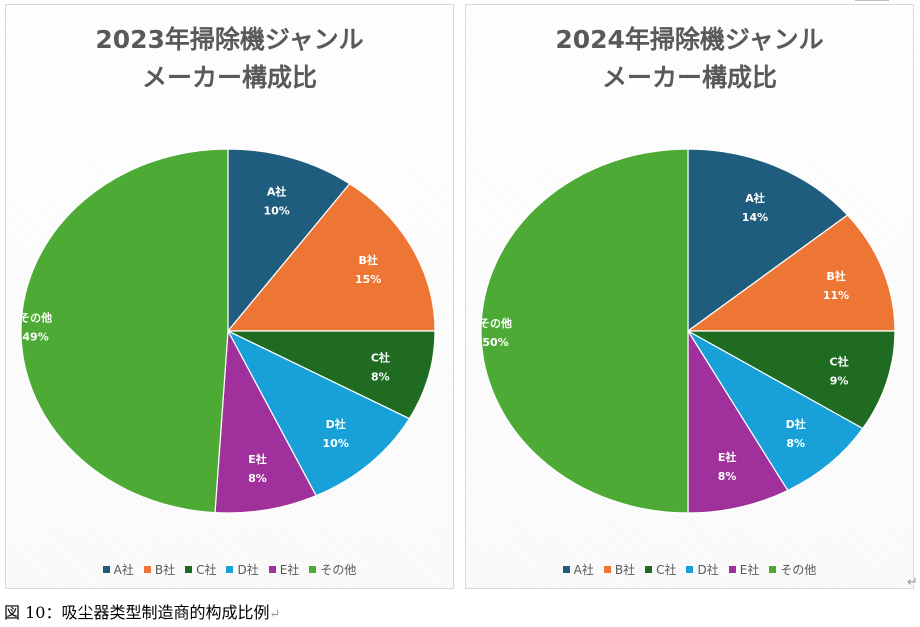 This screenshot has height=627, width=920. I want to click on top-edge-line, so click(872, 0).